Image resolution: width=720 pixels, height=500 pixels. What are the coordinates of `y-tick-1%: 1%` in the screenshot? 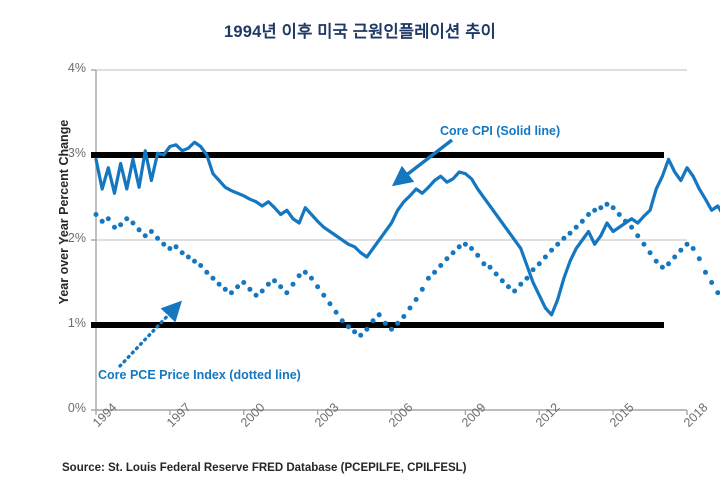 It's located at (76, 323).